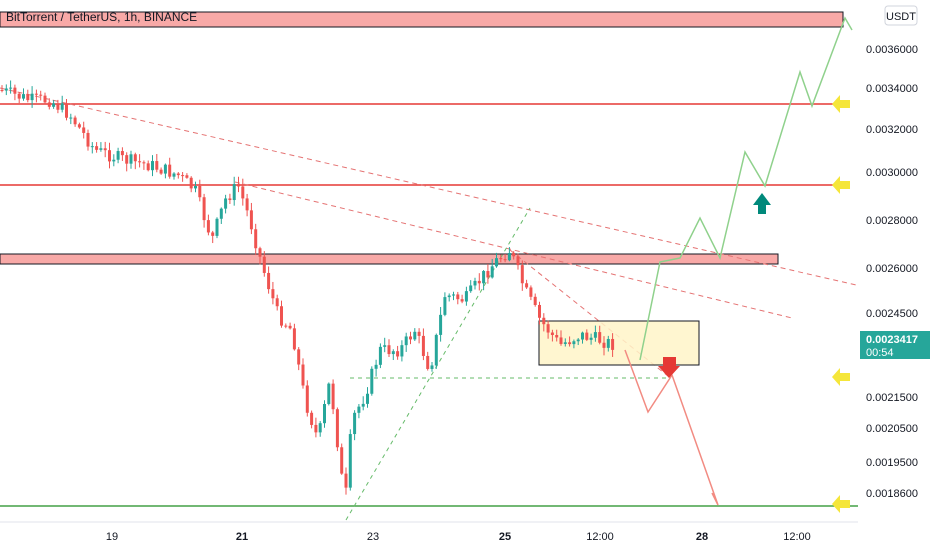  Describe the element at coordinates (892, 173) in the screenshot. I see `price-tick-label: 0.0030000` at that location.